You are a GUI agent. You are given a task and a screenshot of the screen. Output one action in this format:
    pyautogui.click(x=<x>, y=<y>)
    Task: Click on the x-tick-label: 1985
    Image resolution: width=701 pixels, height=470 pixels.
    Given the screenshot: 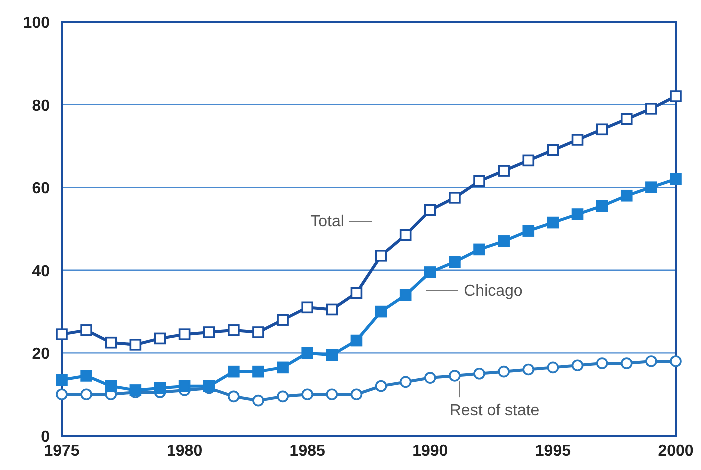 What is the action you would take?
    pyautogui.click(x=308, y=451)
    